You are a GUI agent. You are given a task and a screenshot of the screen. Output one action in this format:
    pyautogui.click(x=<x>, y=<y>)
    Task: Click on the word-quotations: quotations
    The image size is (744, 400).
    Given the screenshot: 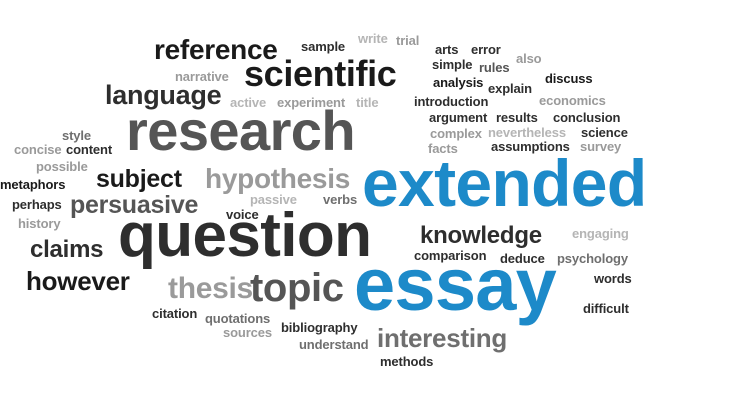 What is the action you would take?
    pyautogui.click(x=238, y=318)
    